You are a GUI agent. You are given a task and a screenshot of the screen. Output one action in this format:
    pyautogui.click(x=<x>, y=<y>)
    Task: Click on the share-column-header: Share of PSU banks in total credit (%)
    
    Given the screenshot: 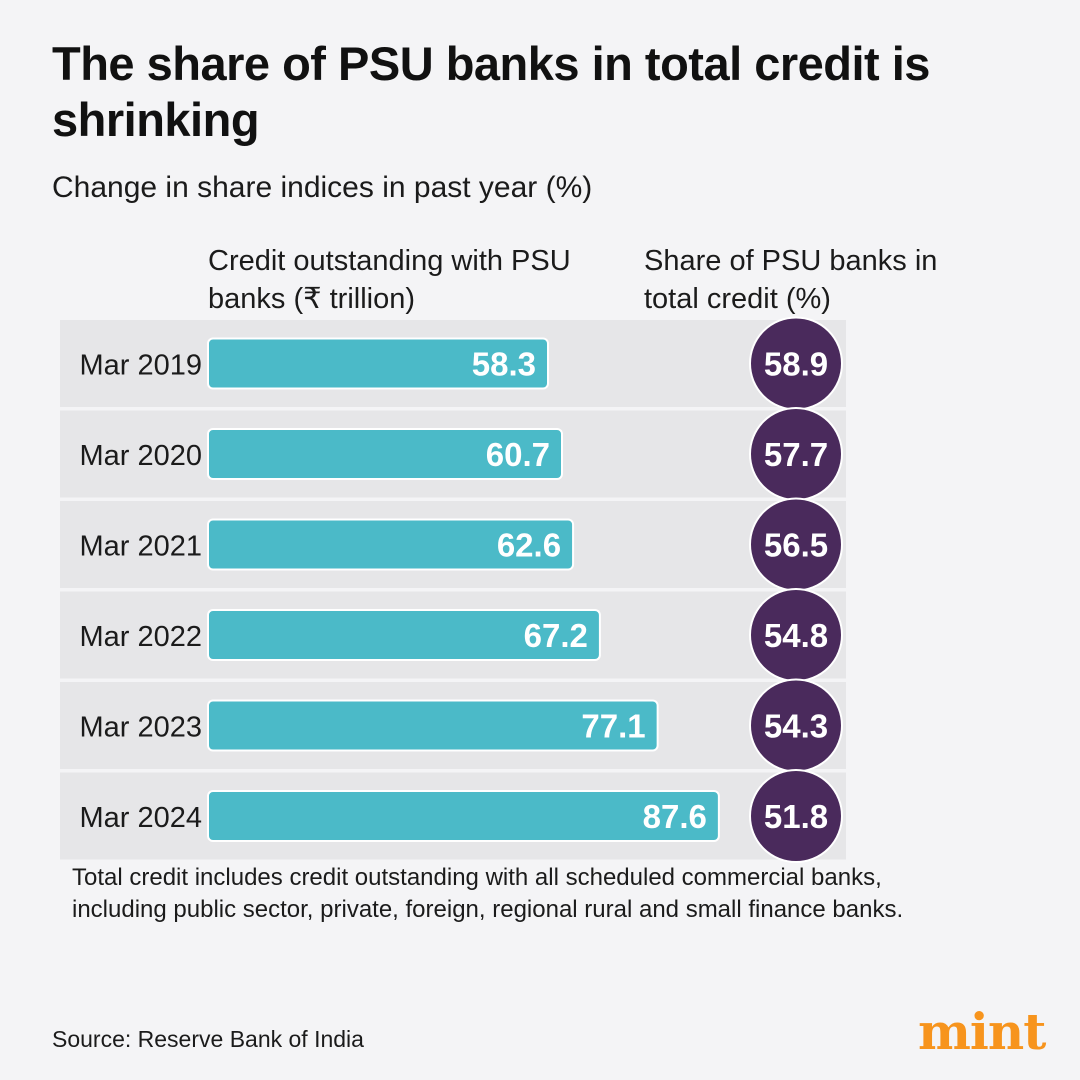 What is the action you would take?
    pyautogui.click(x=791, y=280)
    